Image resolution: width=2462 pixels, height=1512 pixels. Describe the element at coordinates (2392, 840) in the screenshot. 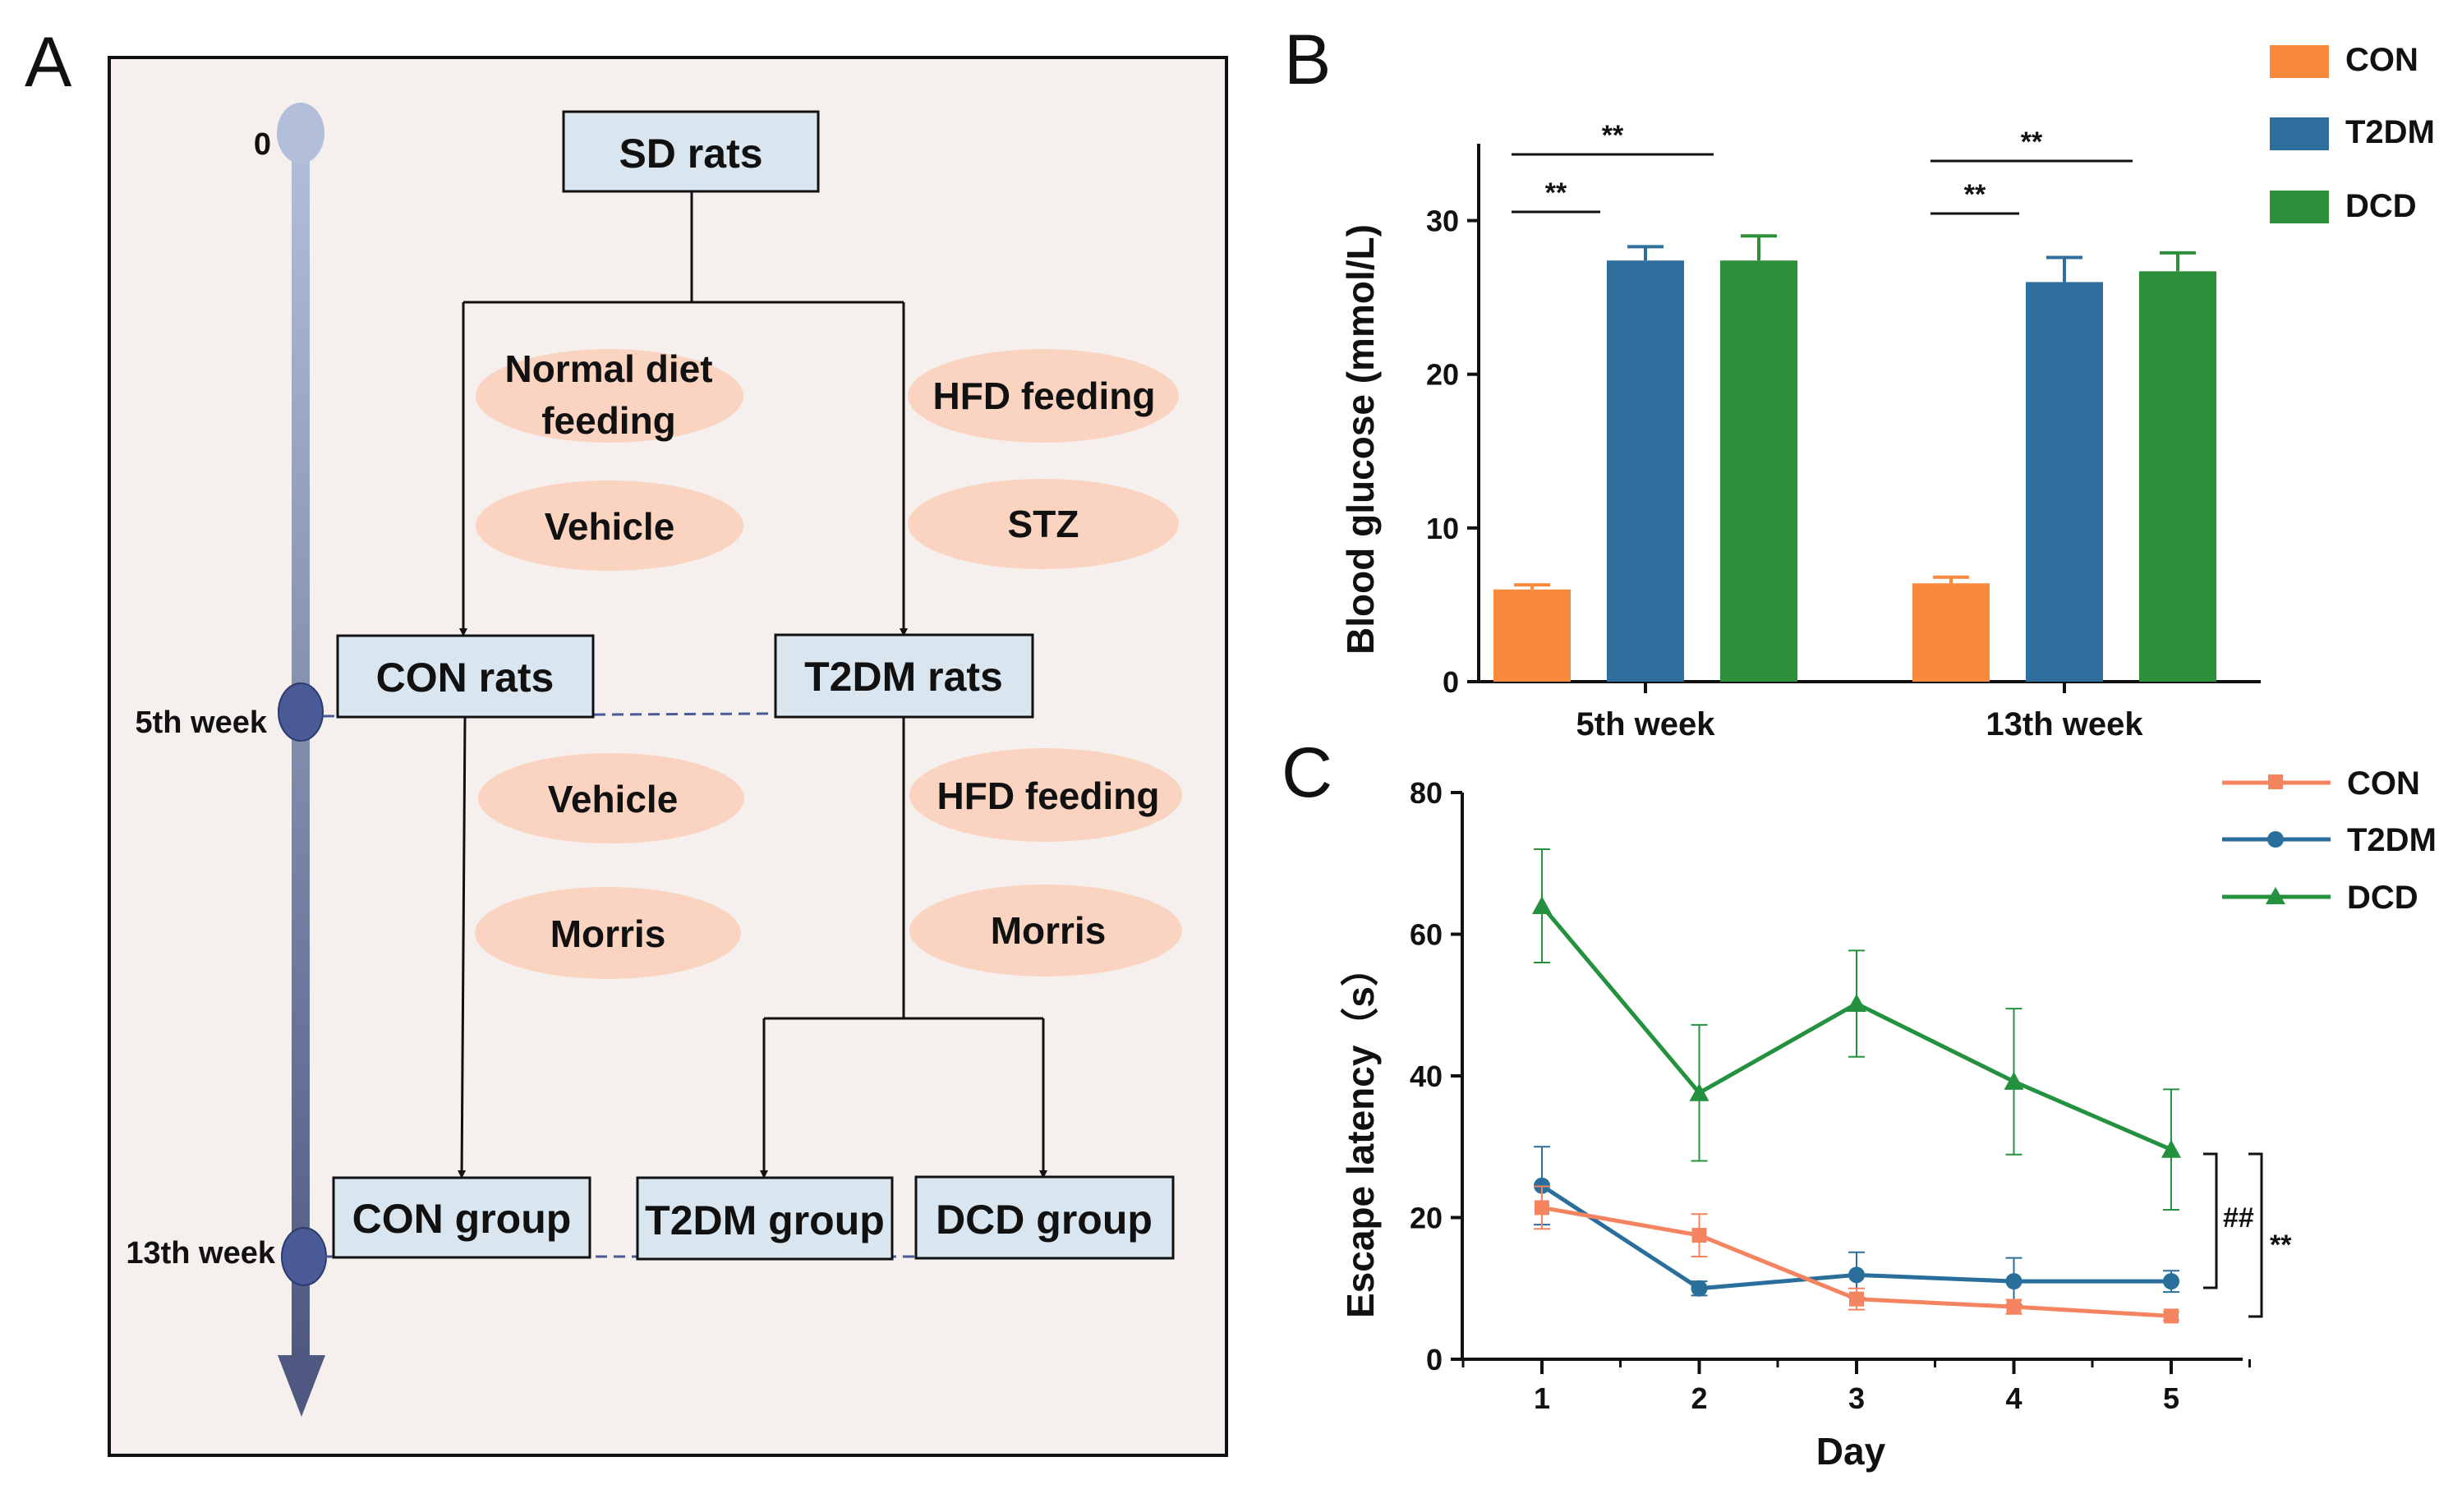

I see `line-legend-label-t2dm: T2DM` at that location.